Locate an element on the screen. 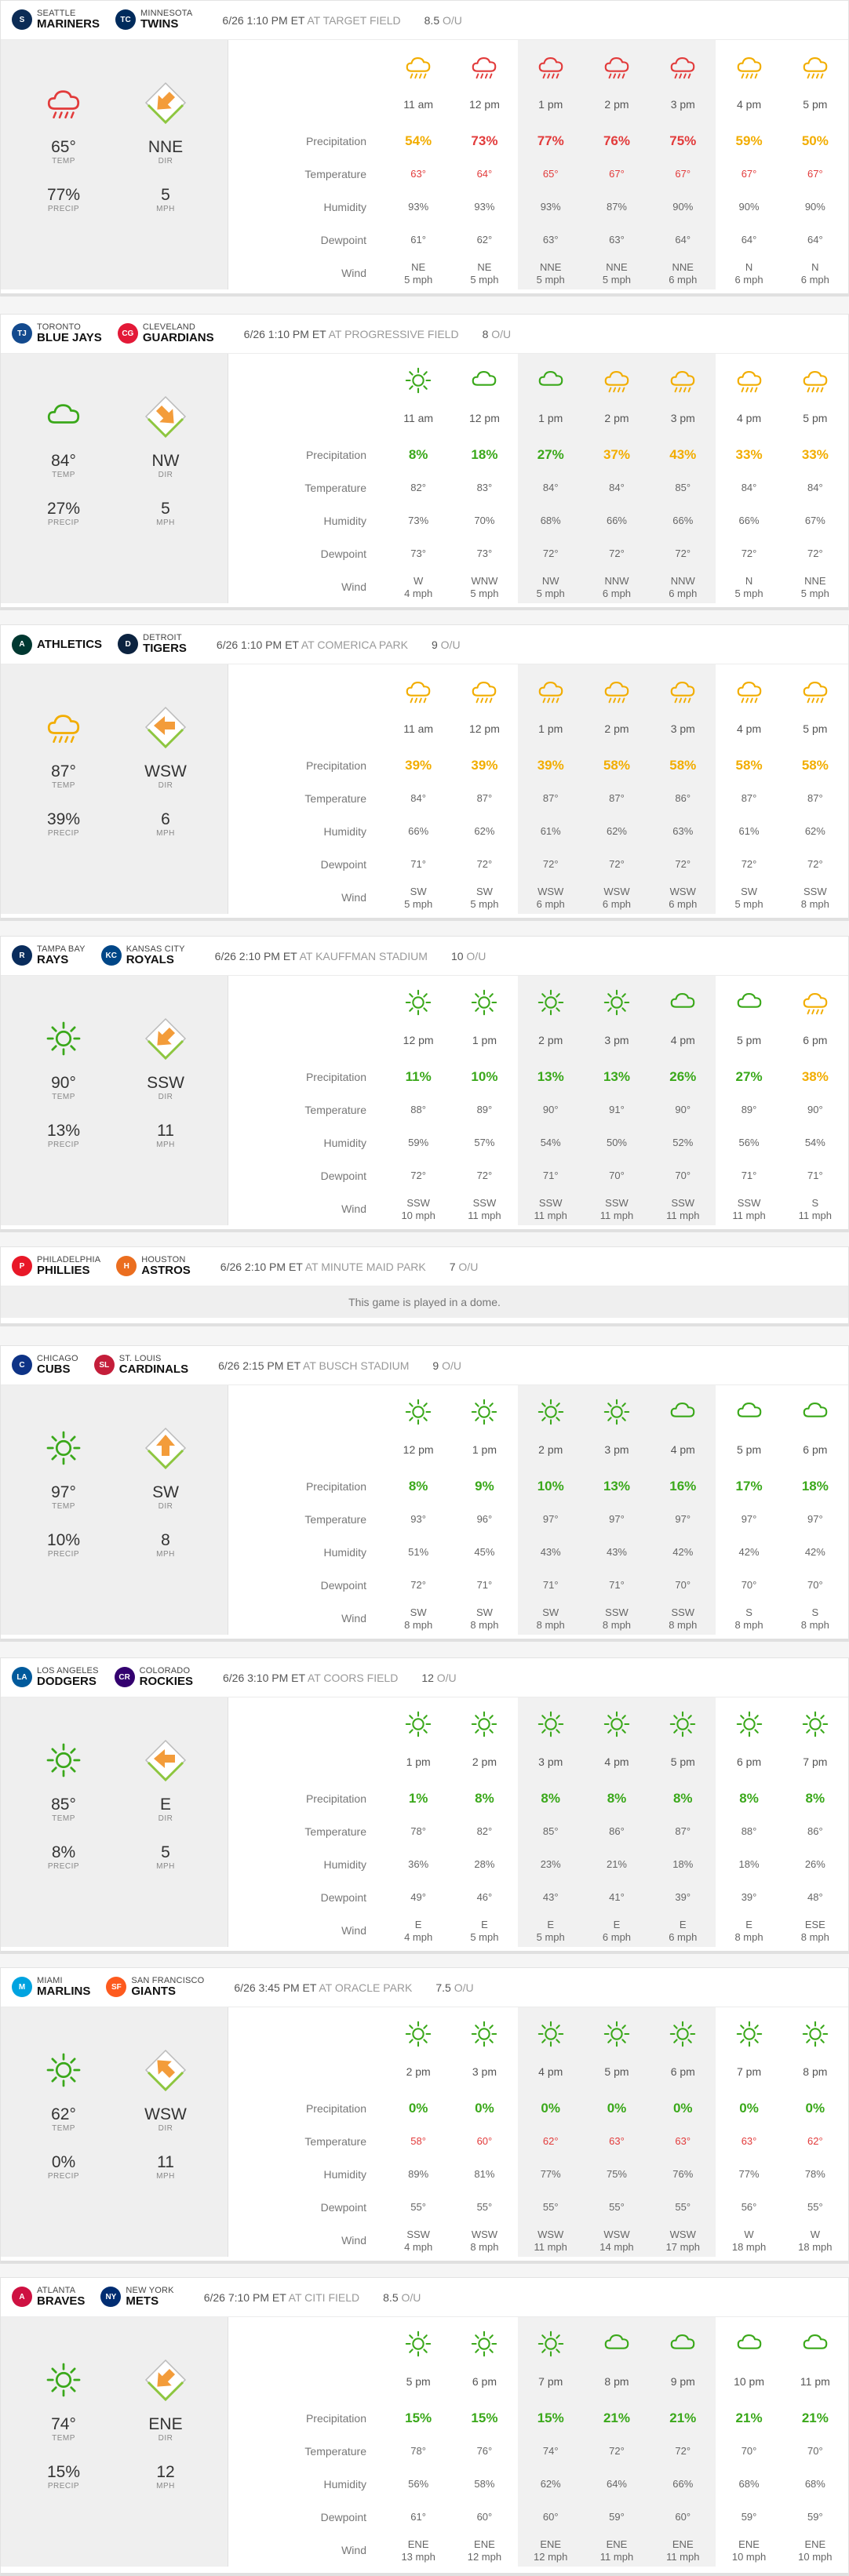  hour-column: 6 pm 15% 76° 58% 60° ENE 12 mph is located at coordinates (484, 2442).